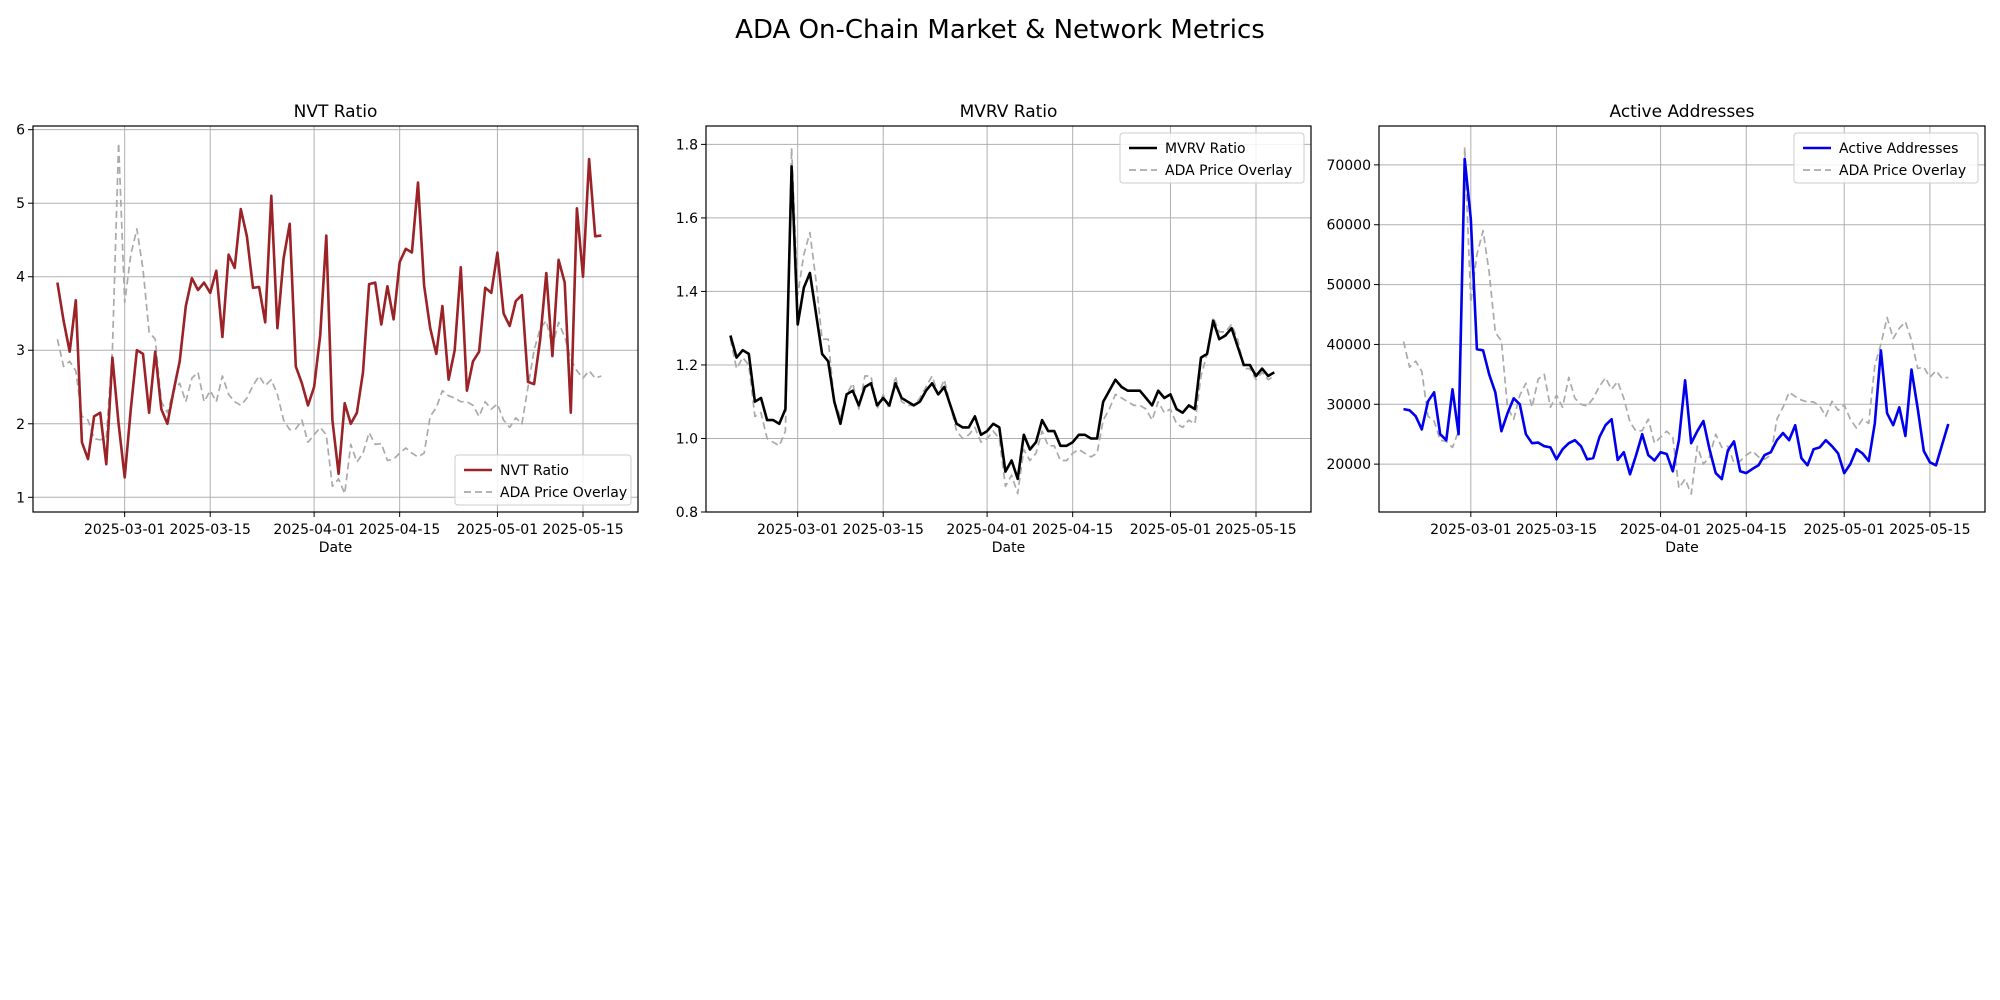 The height and width of the screenshot is (1000, 2000). What do you see at coordinates (1348, 226) in the screenshot?
I see `y-tick-label: 60000` at bounding box center [1348, 226].